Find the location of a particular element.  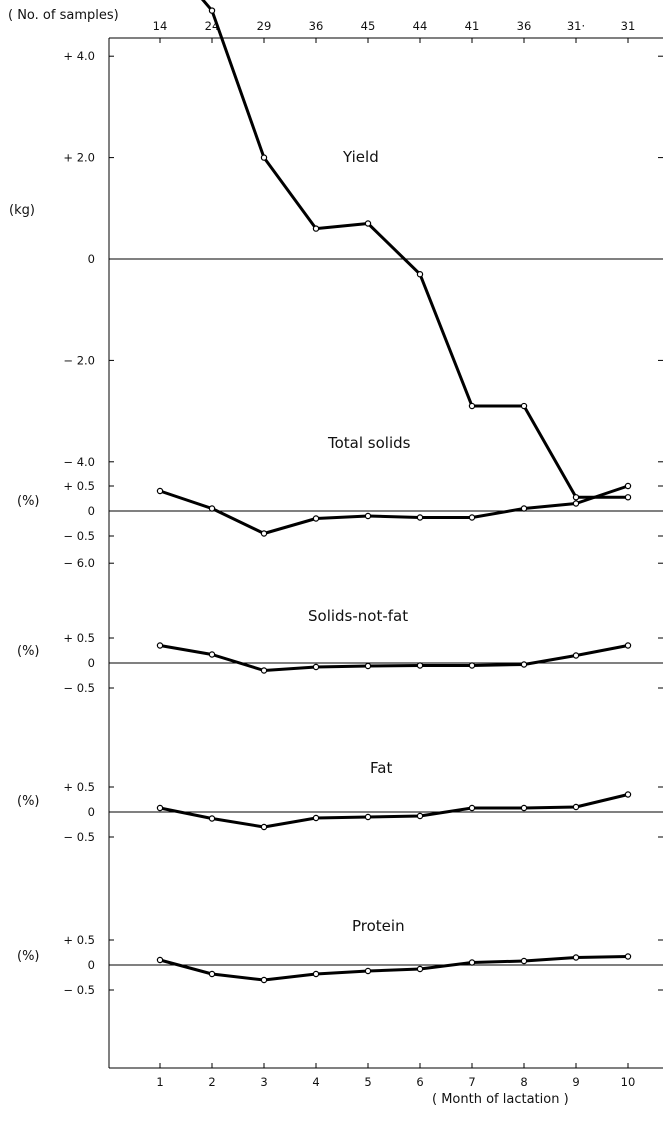

protein-ylabel: (%) is located at coordinates (28, 956).